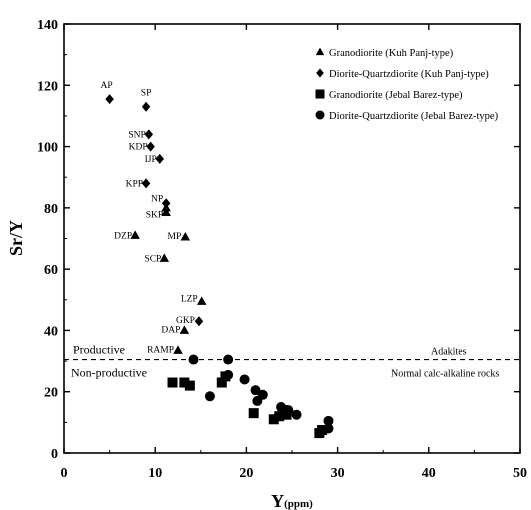 The height and width of the screenshot is (510, 531). What do you see at coordinates (246, 473) in the screenshot?
I see `x-tick-label: 20` at bounding box center [246, 473].